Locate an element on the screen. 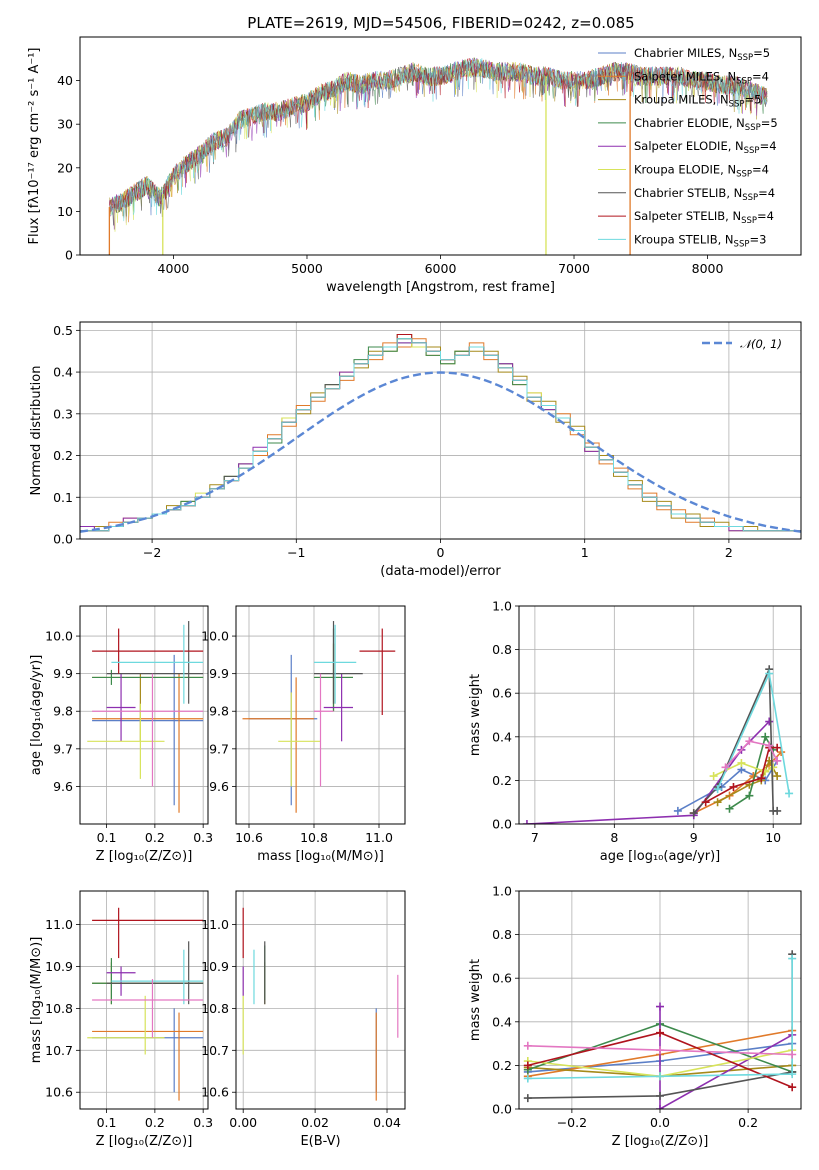 This screenshot has width=819, height=1170. x-axis-label: E(B-V) is located at coordinates (320, 1141).